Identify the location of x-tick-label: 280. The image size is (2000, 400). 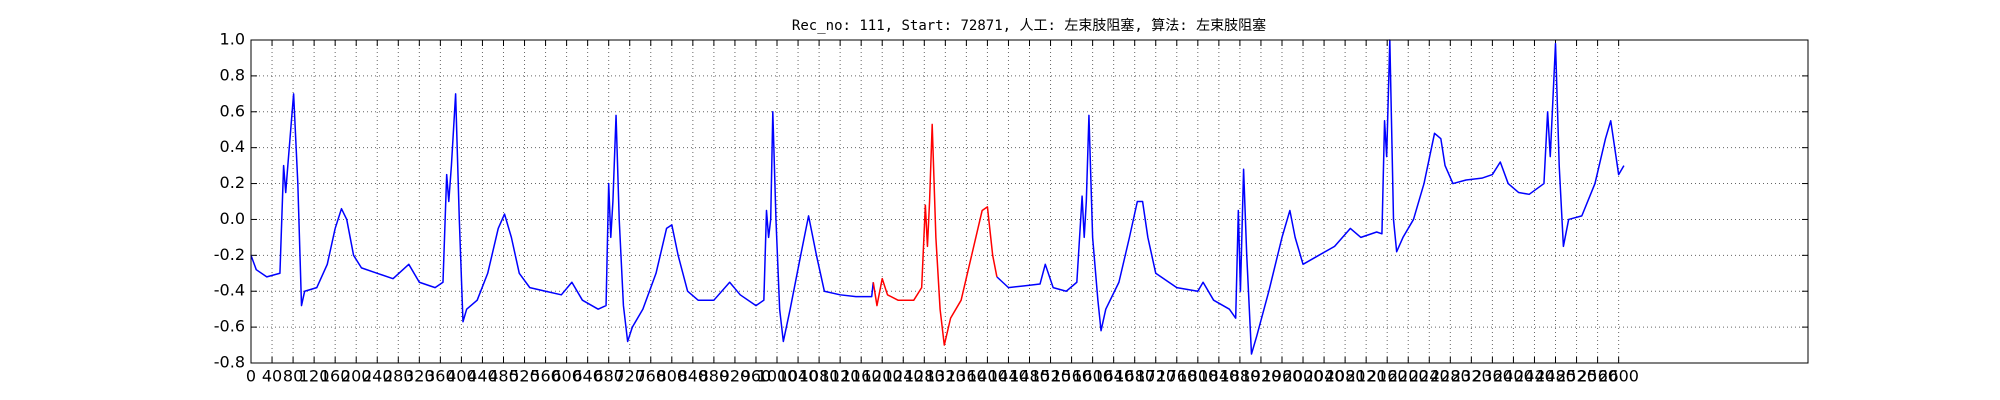
(398, 376).